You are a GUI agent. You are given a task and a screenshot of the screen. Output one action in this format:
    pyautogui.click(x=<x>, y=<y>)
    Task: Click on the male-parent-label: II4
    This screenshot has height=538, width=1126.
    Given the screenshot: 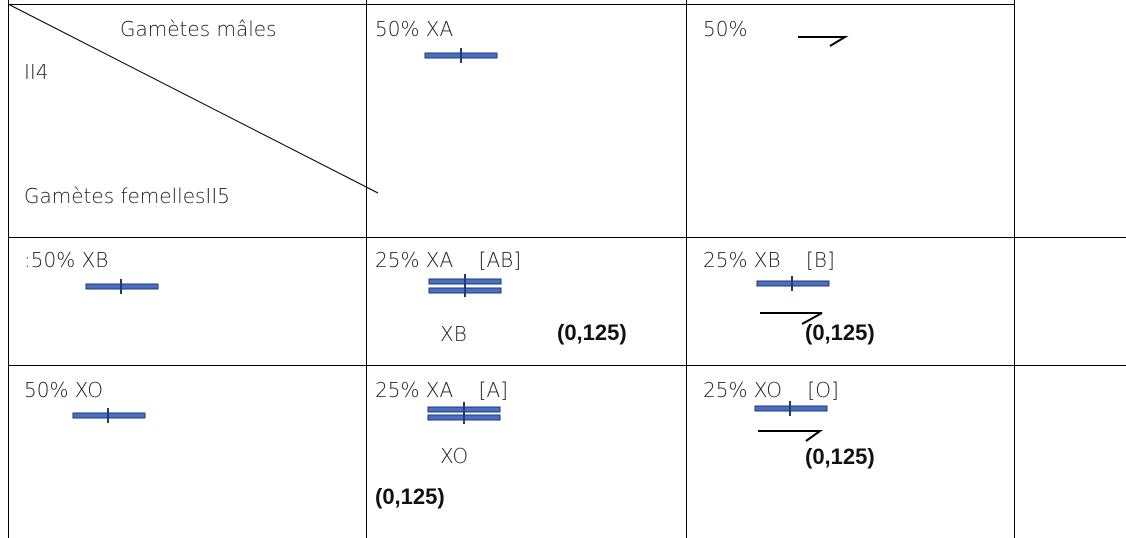 What is the action you would take?
    pyautogui.click(x=36, y=72)
    